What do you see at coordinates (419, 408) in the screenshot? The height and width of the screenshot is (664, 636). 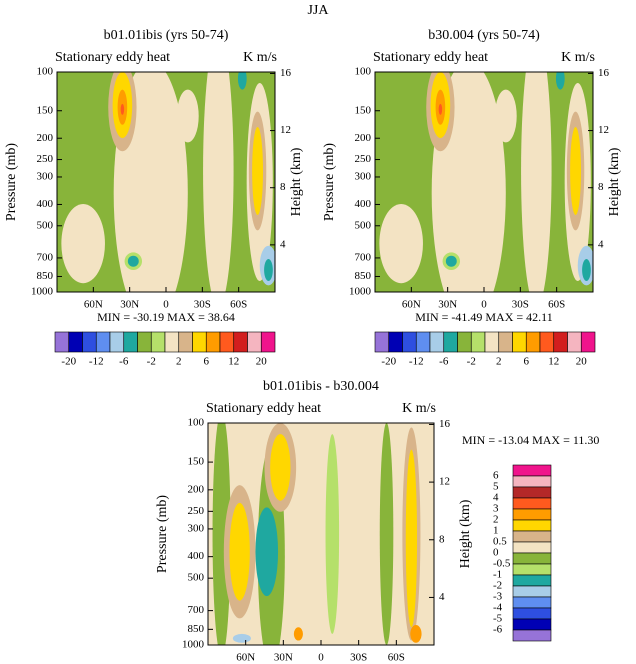 I see `panel-units: K m/s` at bounding box center [419, 408].